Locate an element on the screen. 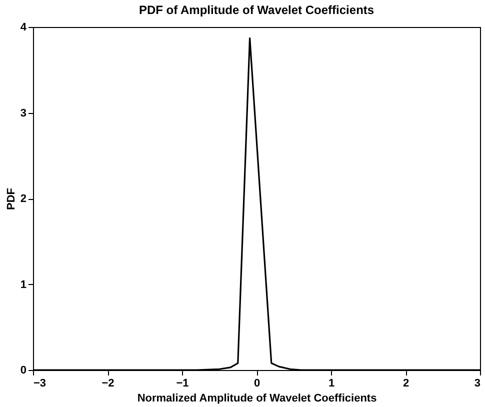 Image resolution: width=485 pixels, height=407 pixels. x-tick-label: −2 is located at coordinates (108, 384).